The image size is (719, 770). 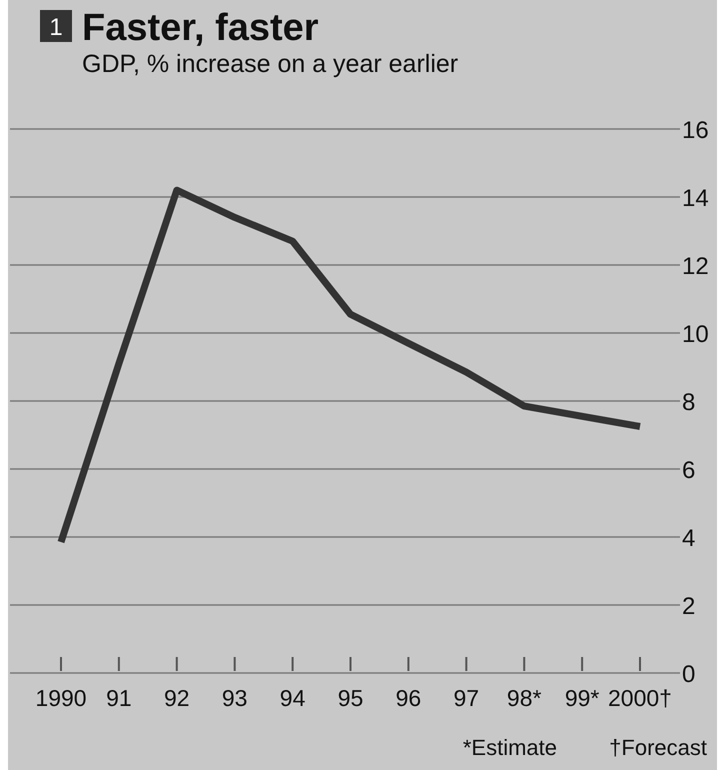 What do you see at coordinates (695, 266) in the screenshot?
I see `y-tick-label: 12` at bounding box center [695, 266].